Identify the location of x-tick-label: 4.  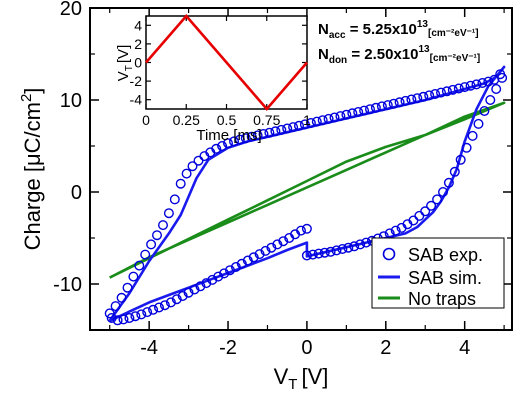
(464, 348).